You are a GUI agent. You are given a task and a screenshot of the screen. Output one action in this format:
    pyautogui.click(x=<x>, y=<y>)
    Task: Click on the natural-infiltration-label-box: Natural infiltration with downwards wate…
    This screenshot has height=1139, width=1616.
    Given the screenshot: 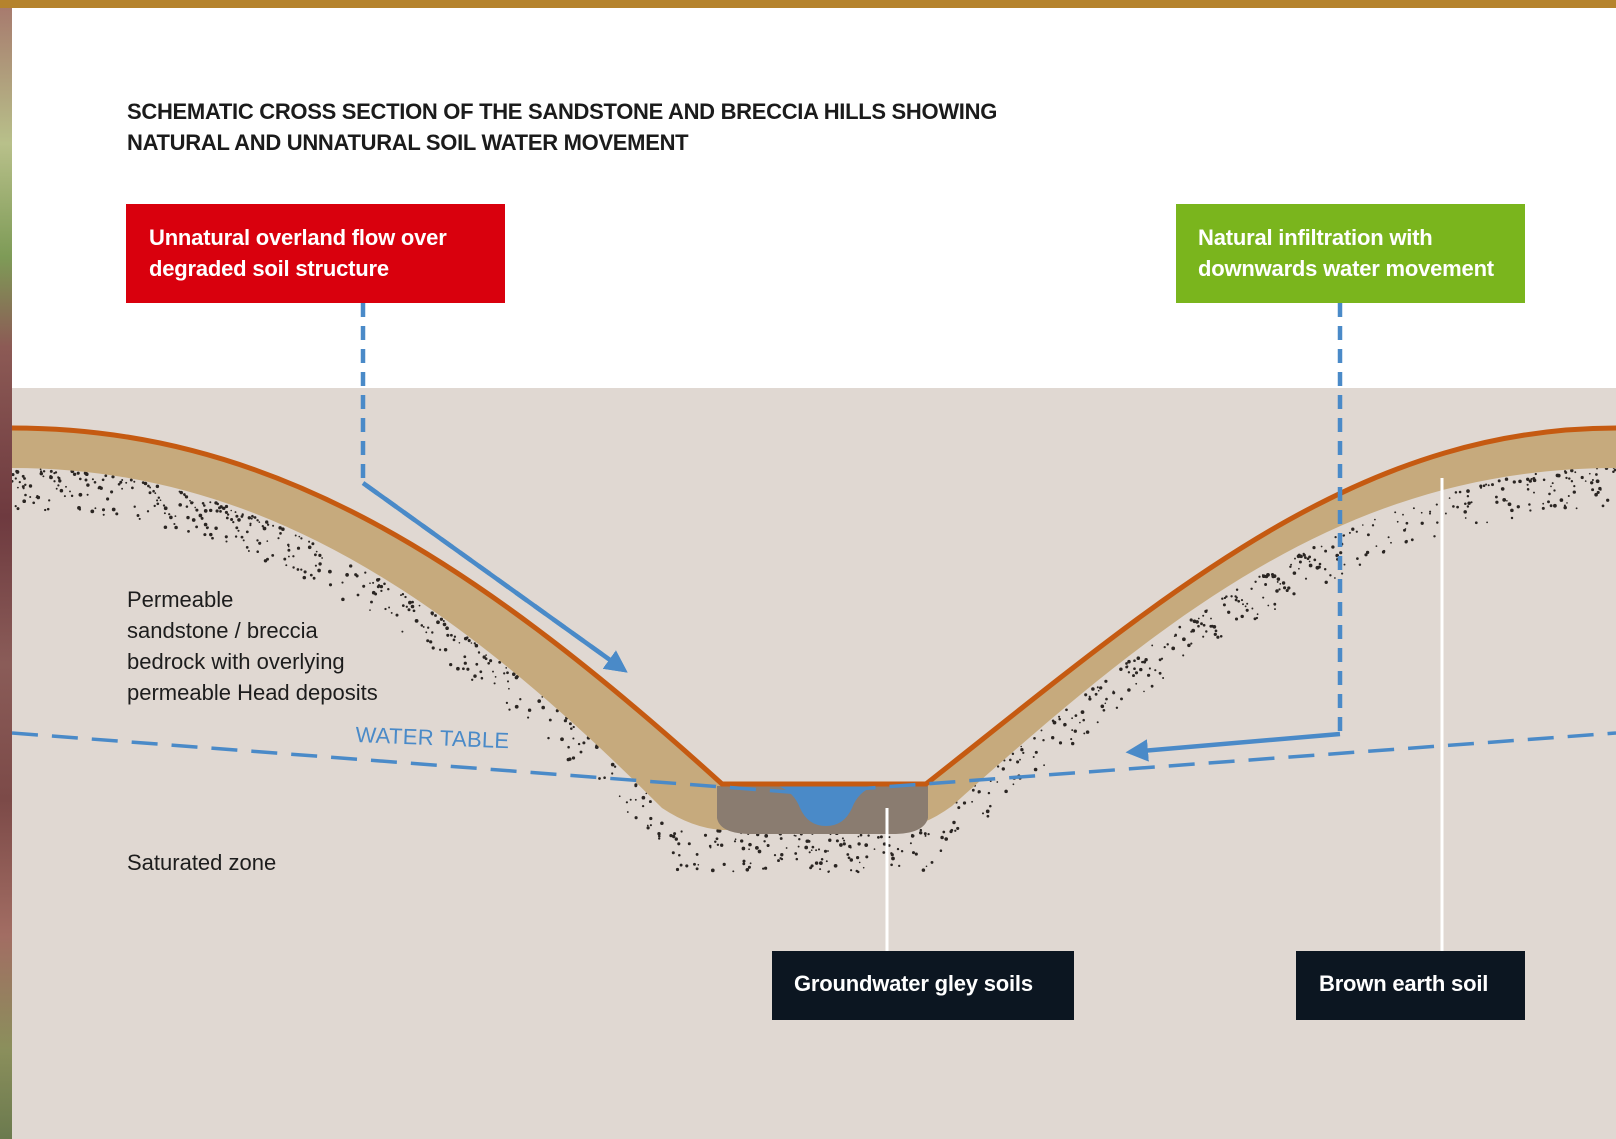 What is the action you would take?
    pyautogui.click(x=1350, y=253)
    